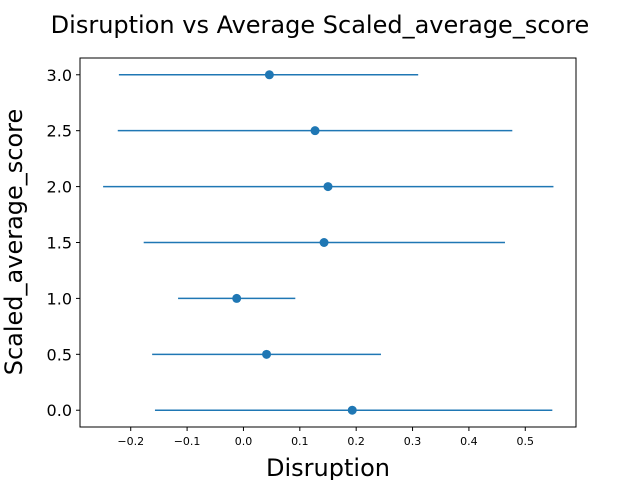 The width and height of the screenshot is (640, 480). What do you see at coordinates (59, 298) in the screenshot?
I see `y-tick-label: 1.0` at bounding box center [59, 298].